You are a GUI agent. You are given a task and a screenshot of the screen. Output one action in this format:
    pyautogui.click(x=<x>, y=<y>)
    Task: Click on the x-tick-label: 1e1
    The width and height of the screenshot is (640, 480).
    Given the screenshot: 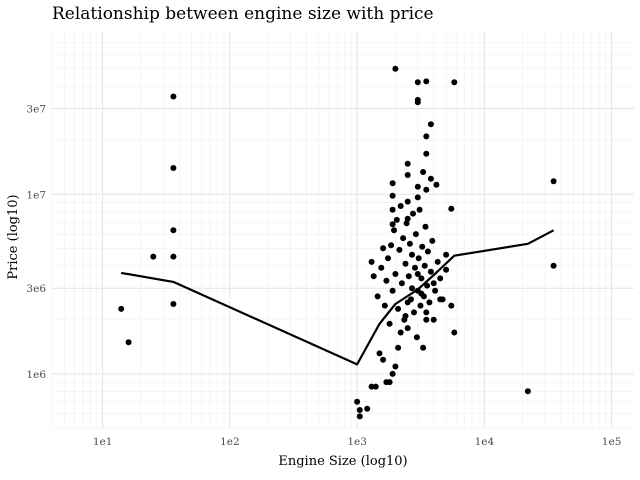 What is the action you would take?
    pyautogui.click(x=103, y=442)
    